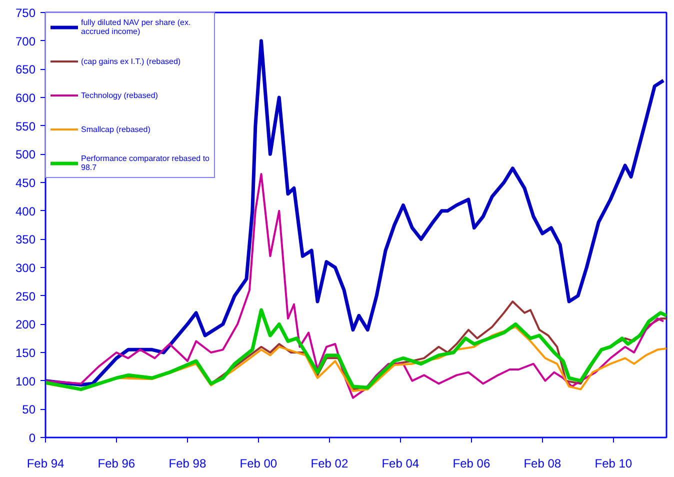 The width and height of the screenshot is (674, 477). Describe the element at coordinates (145, 163) in the screenshot. I see `legend-label: Performance comparator rebased to 98.7` at that location.